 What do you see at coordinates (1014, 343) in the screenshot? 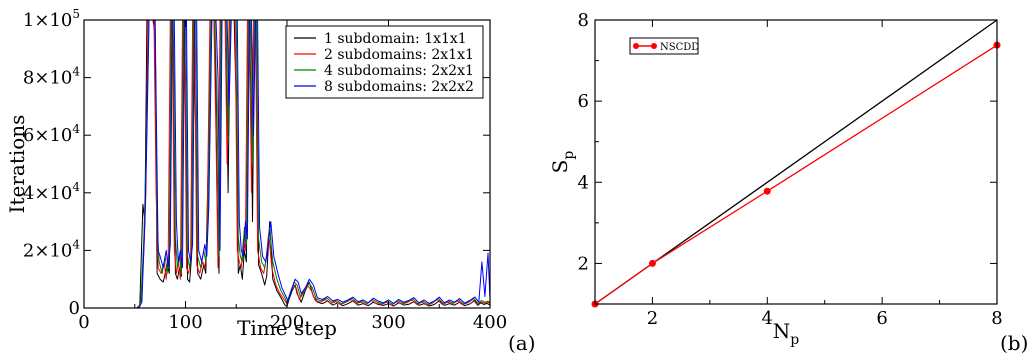
I see `chart-b-panel-label: (b)` at bounding box center [1014, 343].